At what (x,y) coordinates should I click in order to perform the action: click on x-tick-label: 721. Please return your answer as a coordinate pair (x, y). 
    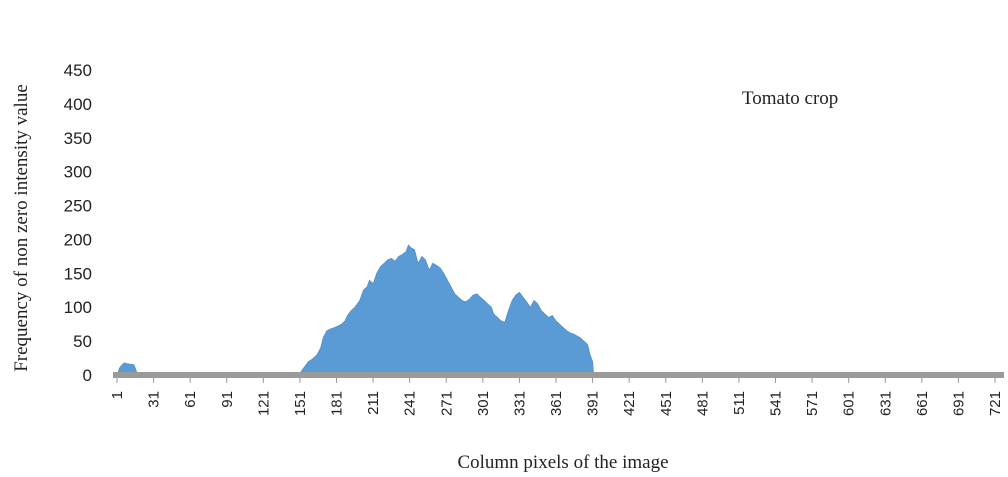
    Looking at the image, I should click on (995, 403).